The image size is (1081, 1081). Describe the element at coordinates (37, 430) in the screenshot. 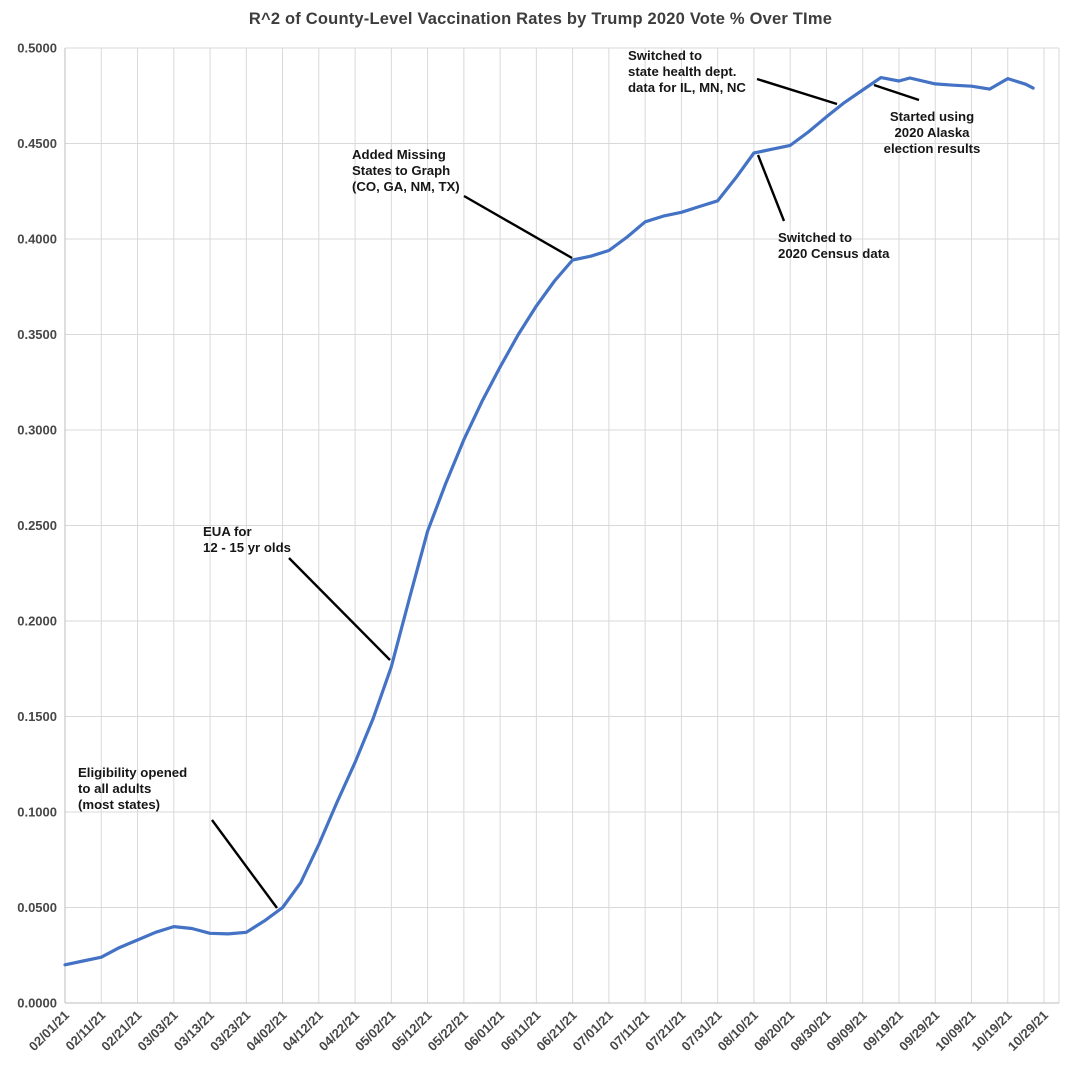

I see `y-tick-label: 0.3000` at that location.